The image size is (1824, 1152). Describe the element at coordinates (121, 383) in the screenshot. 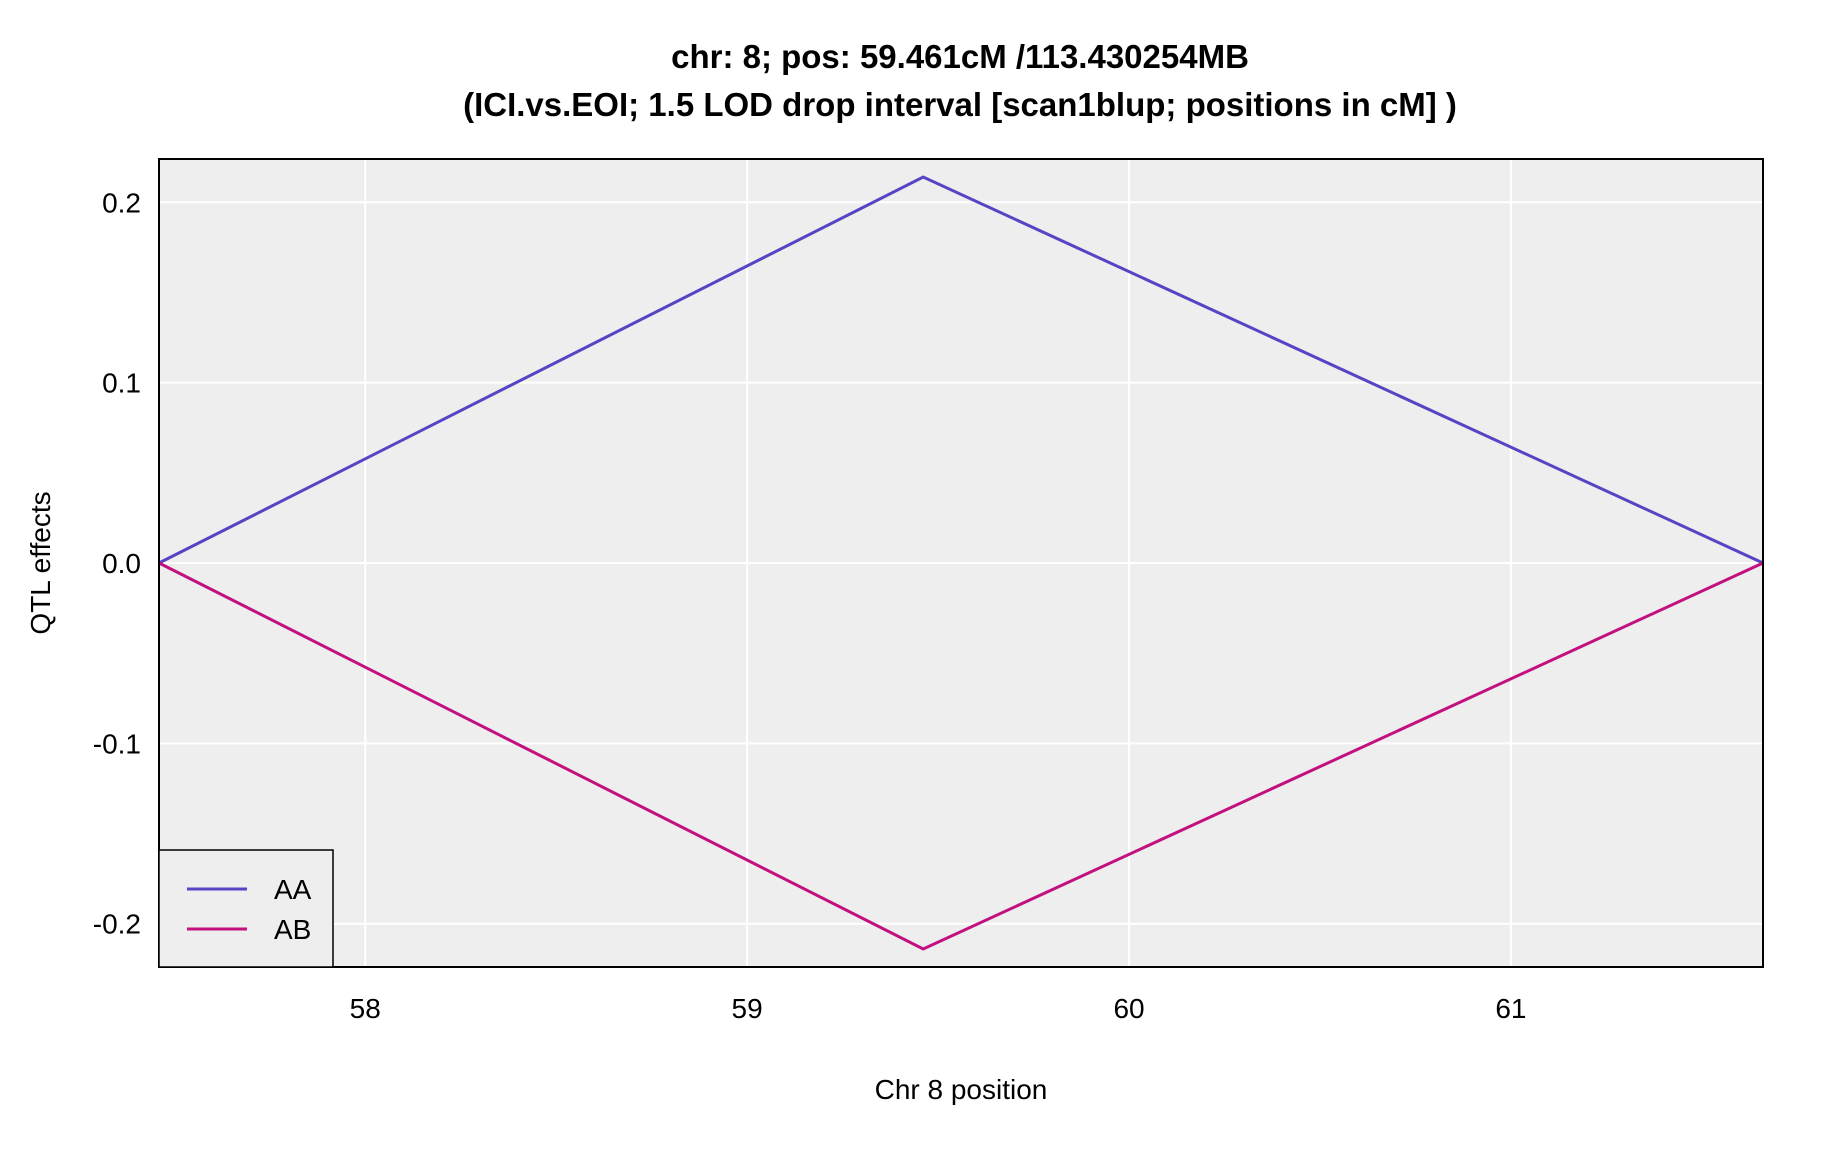

I see `y-tick-label: 0.1` at that location.